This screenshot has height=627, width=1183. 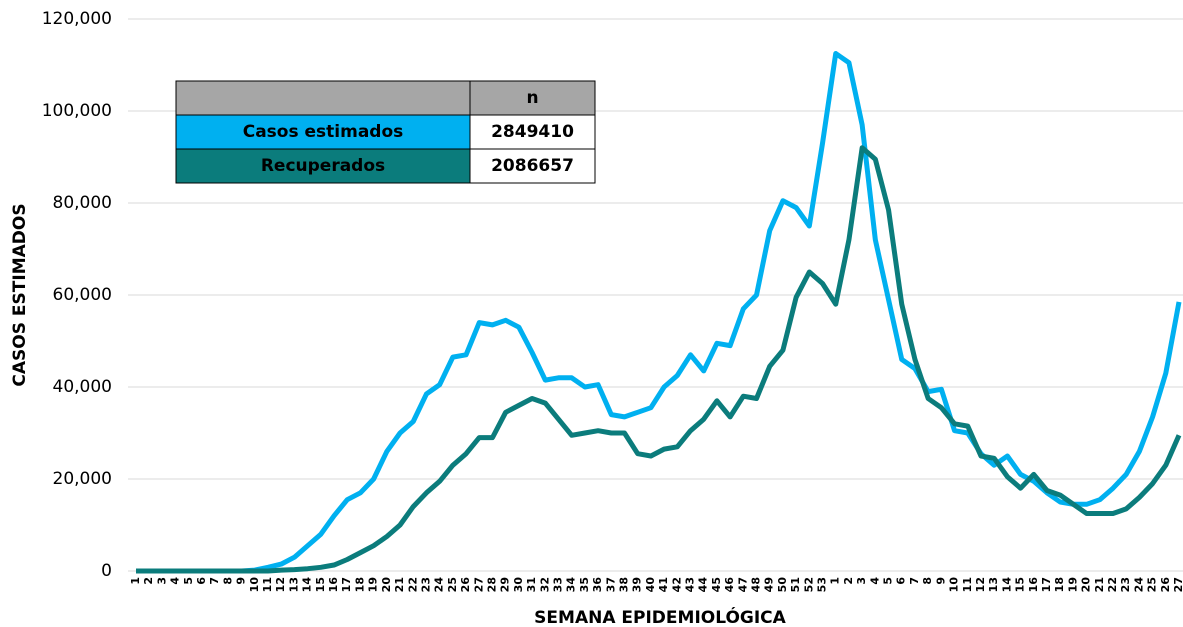 What do you see at coordinates (610, 584) in the screenshot?
I see `x-tick-label: 37` at bounding box center [610, 584].